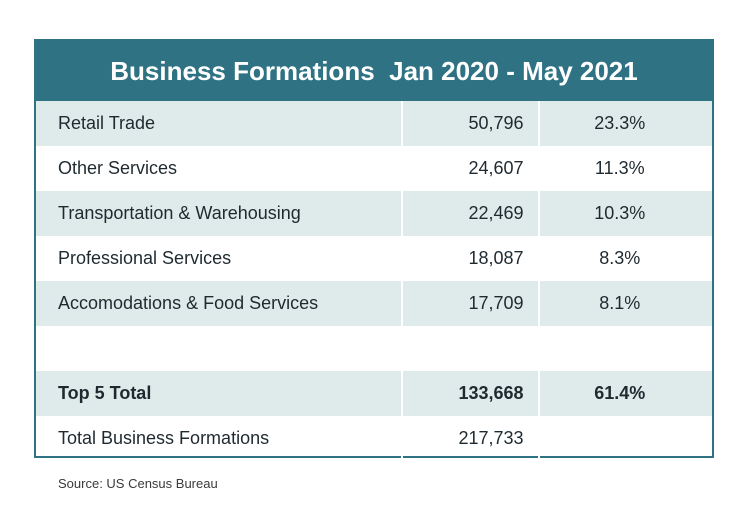 Image resolution: width=750 pixels, height=505 pixels. What do you see at coordinates (624, 438) in the screenshot?
I see `grand-total-share` at bounding box center [624, 438].